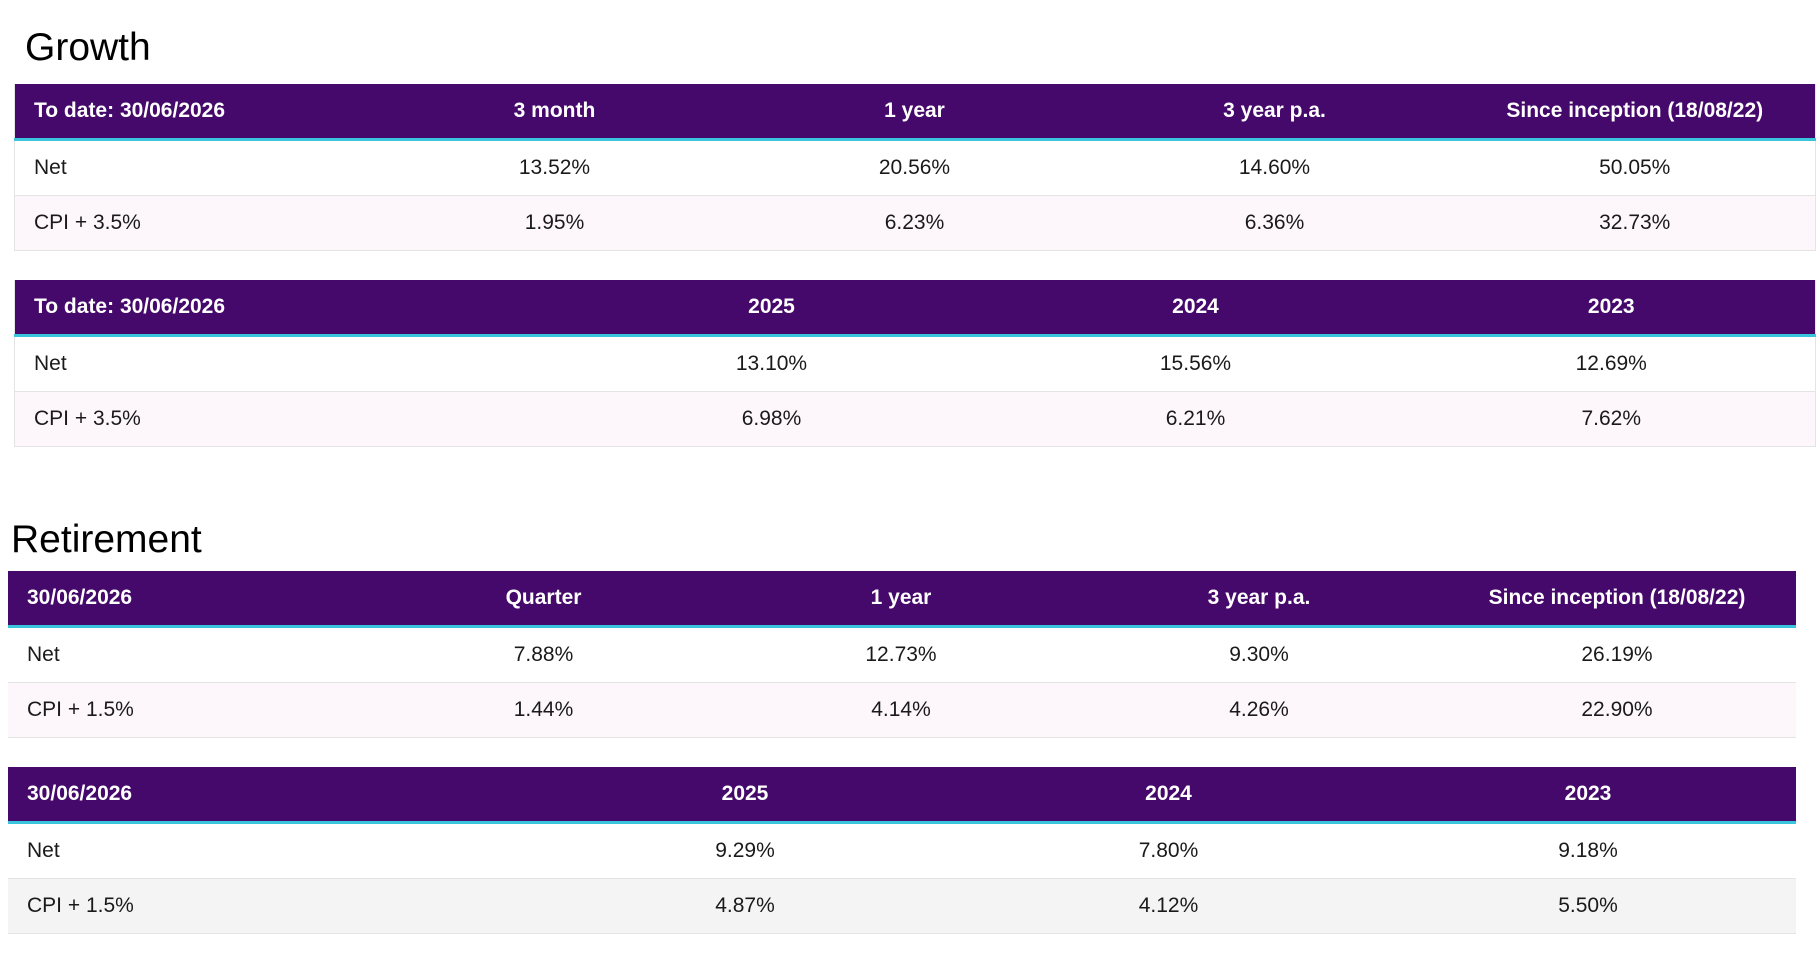 The image size is (1820, 960). I want to click on table-cell: 6.23%, so click(914, 223).